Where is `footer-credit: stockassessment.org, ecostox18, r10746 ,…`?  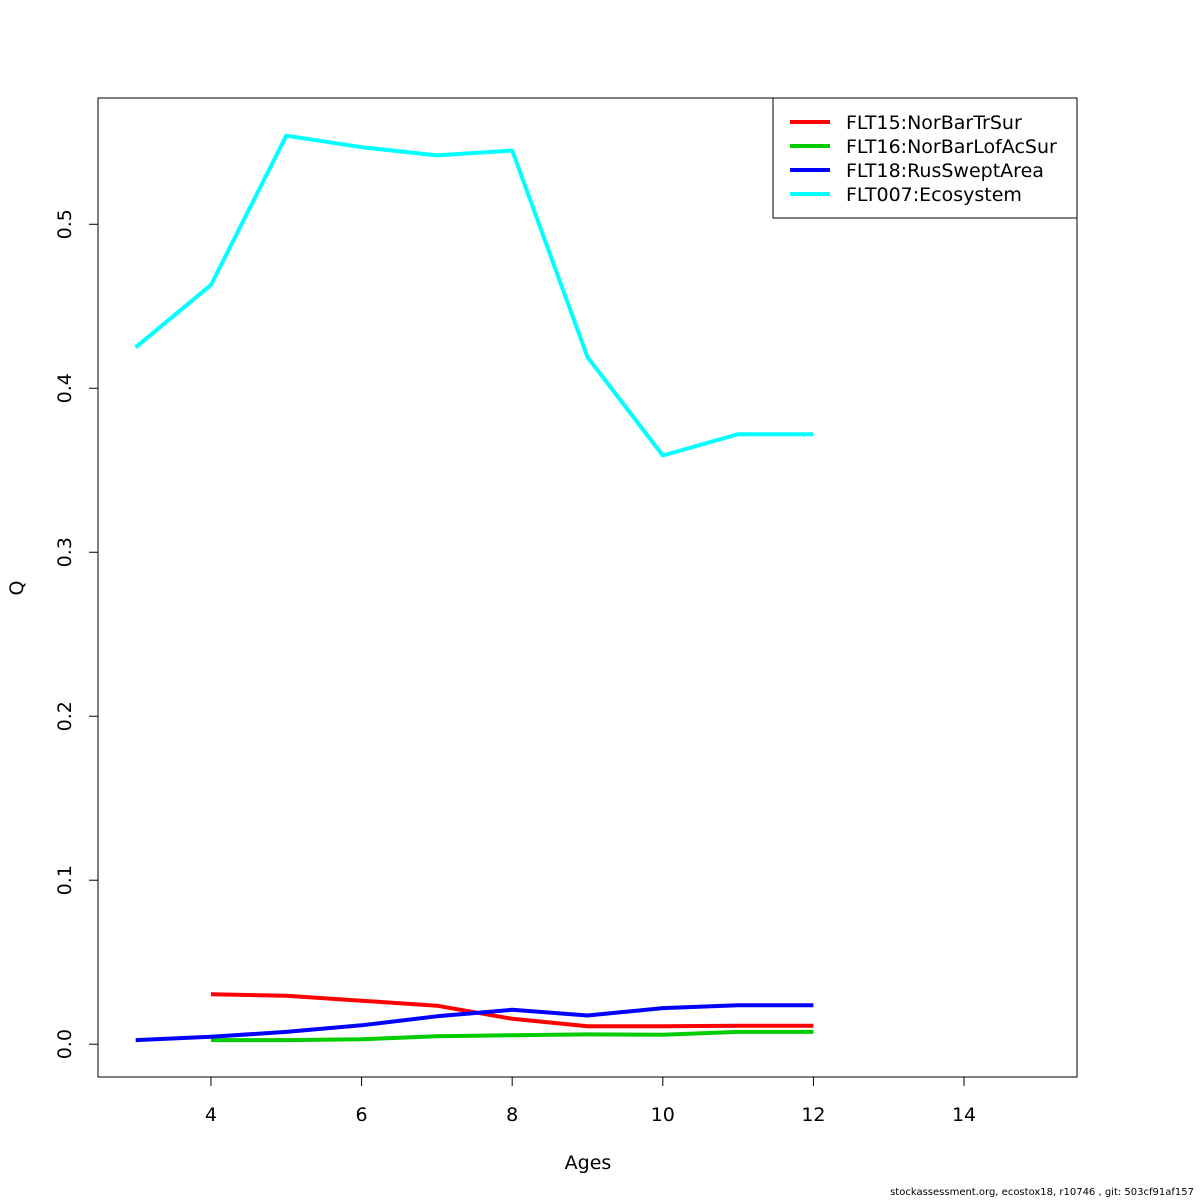 footer-credit: stockassessment.org, ecostox18, r10746 ,… is located at coordinates (1042, 1192).